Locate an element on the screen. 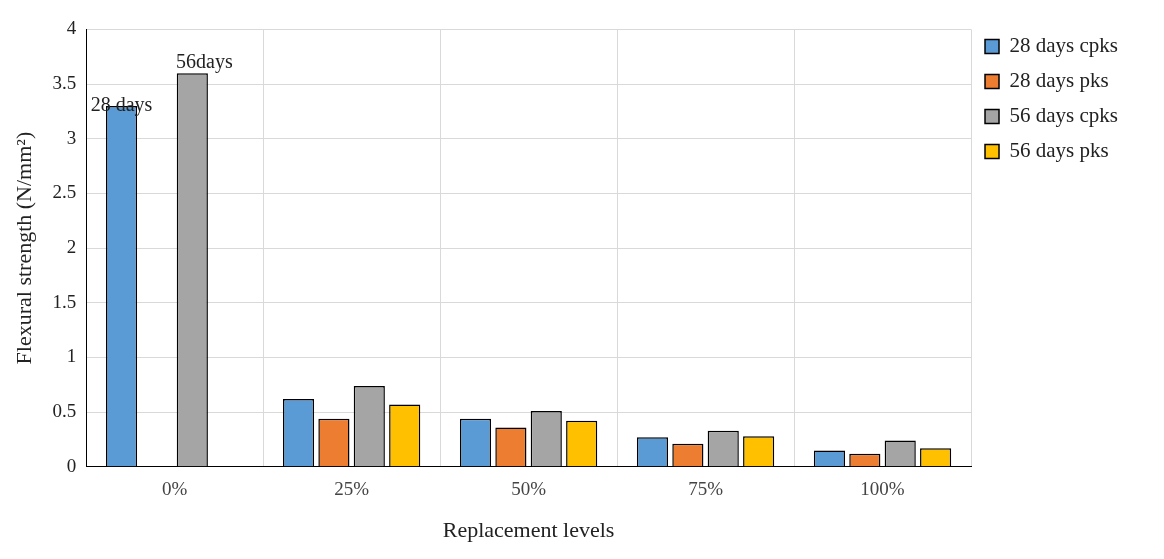 Image resolution: width=1164 pixels, height=559 pixels. x-tick-label: 75% is located at coordinates (706, 489).